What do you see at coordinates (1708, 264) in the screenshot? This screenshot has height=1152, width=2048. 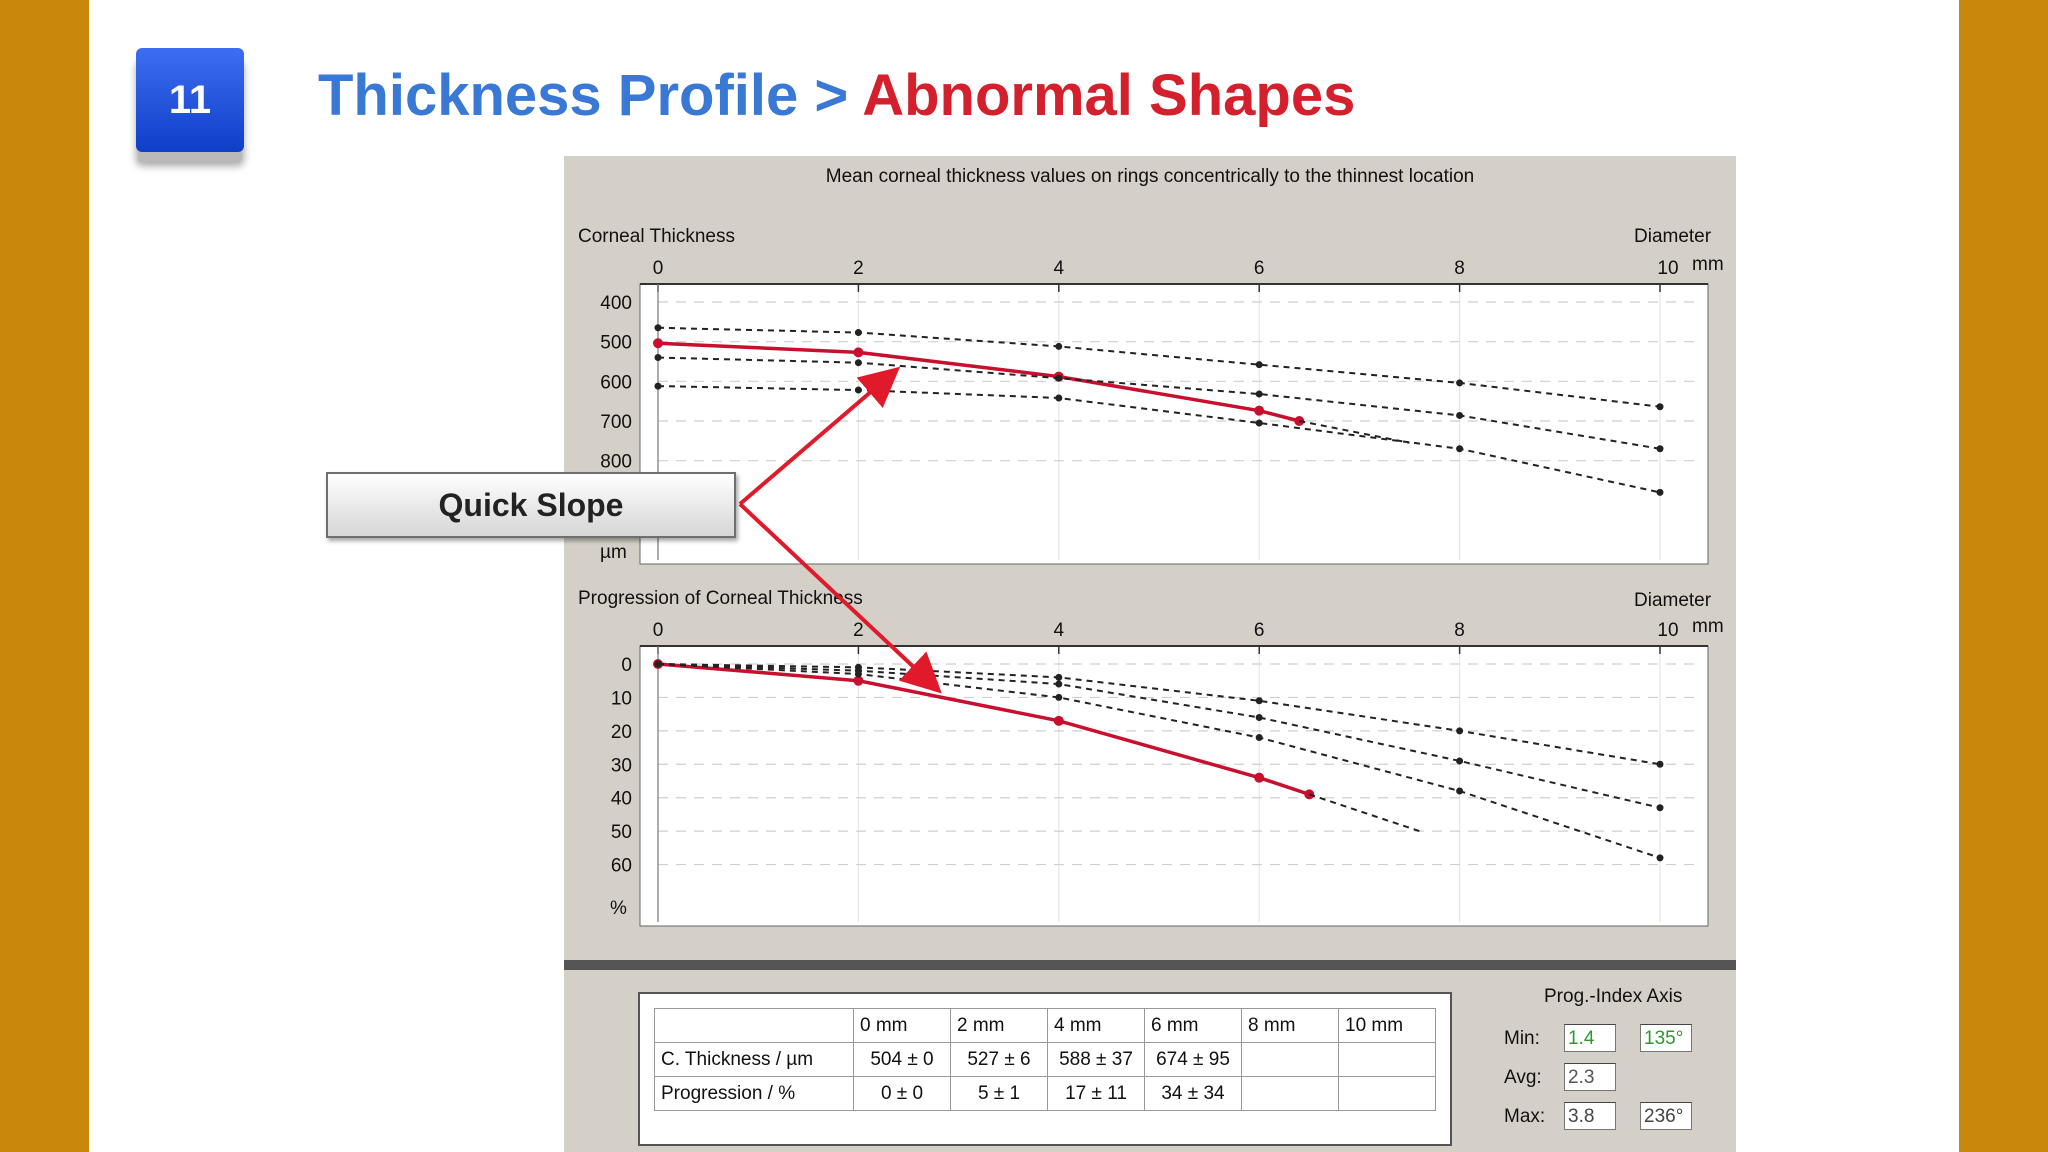 I see `chart1-x-unit: mm` at bounding box center [1708, 264].